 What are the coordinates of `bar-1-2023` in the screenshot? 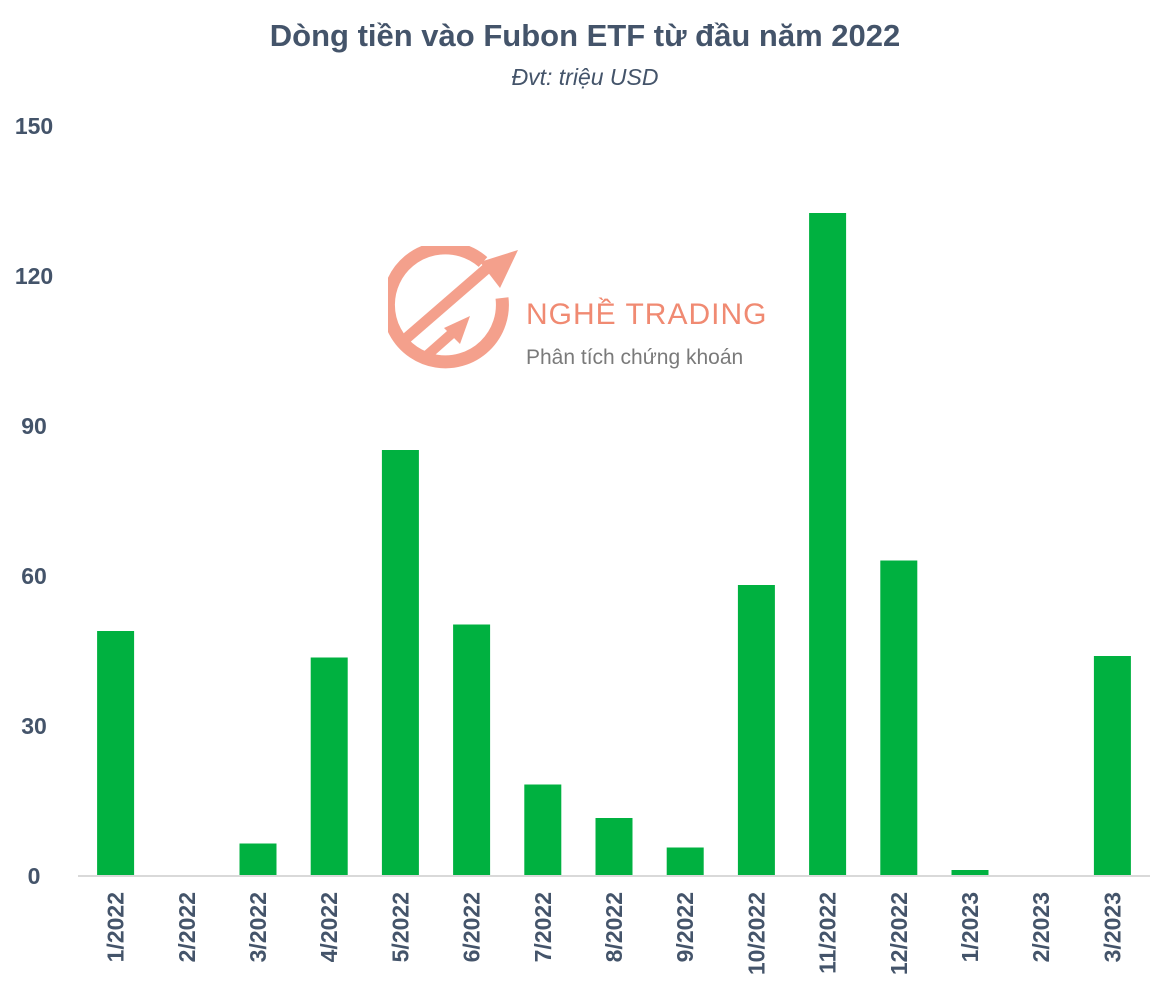 It's located at (970, 873).